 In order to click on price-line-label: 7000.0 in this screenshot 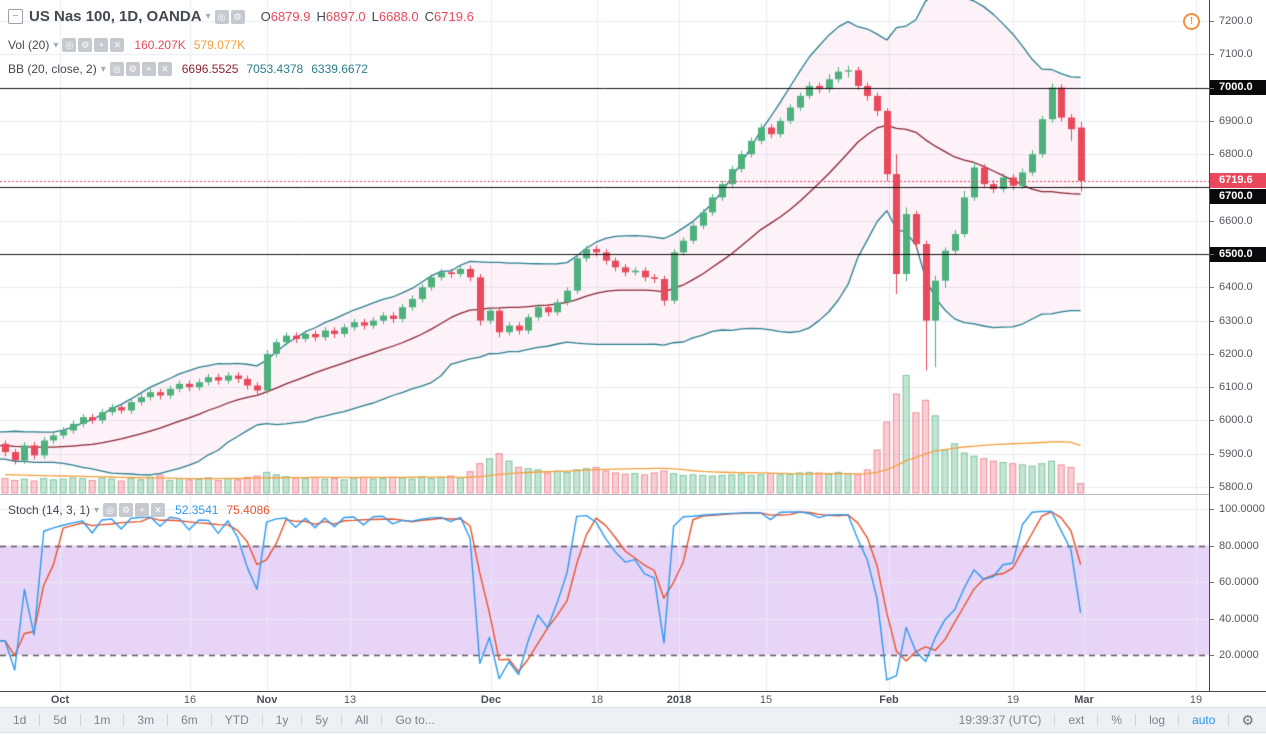, I will do `click(1238, 88)`.